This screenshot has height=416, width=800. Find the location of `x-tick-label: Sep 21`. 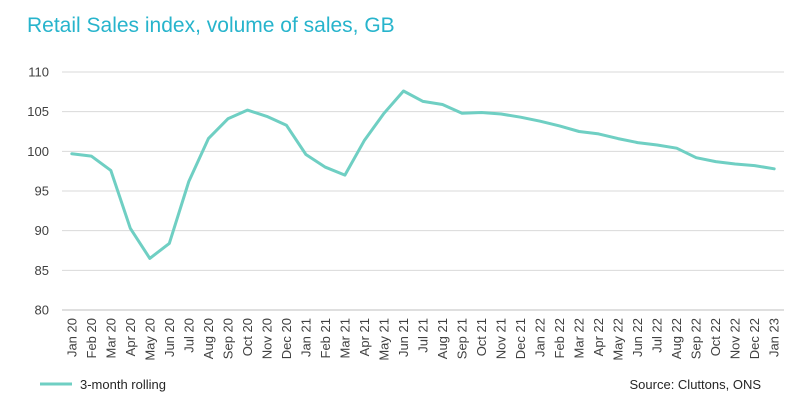

x-tick-label: Sep 21 is located at coordinates (462, 338).